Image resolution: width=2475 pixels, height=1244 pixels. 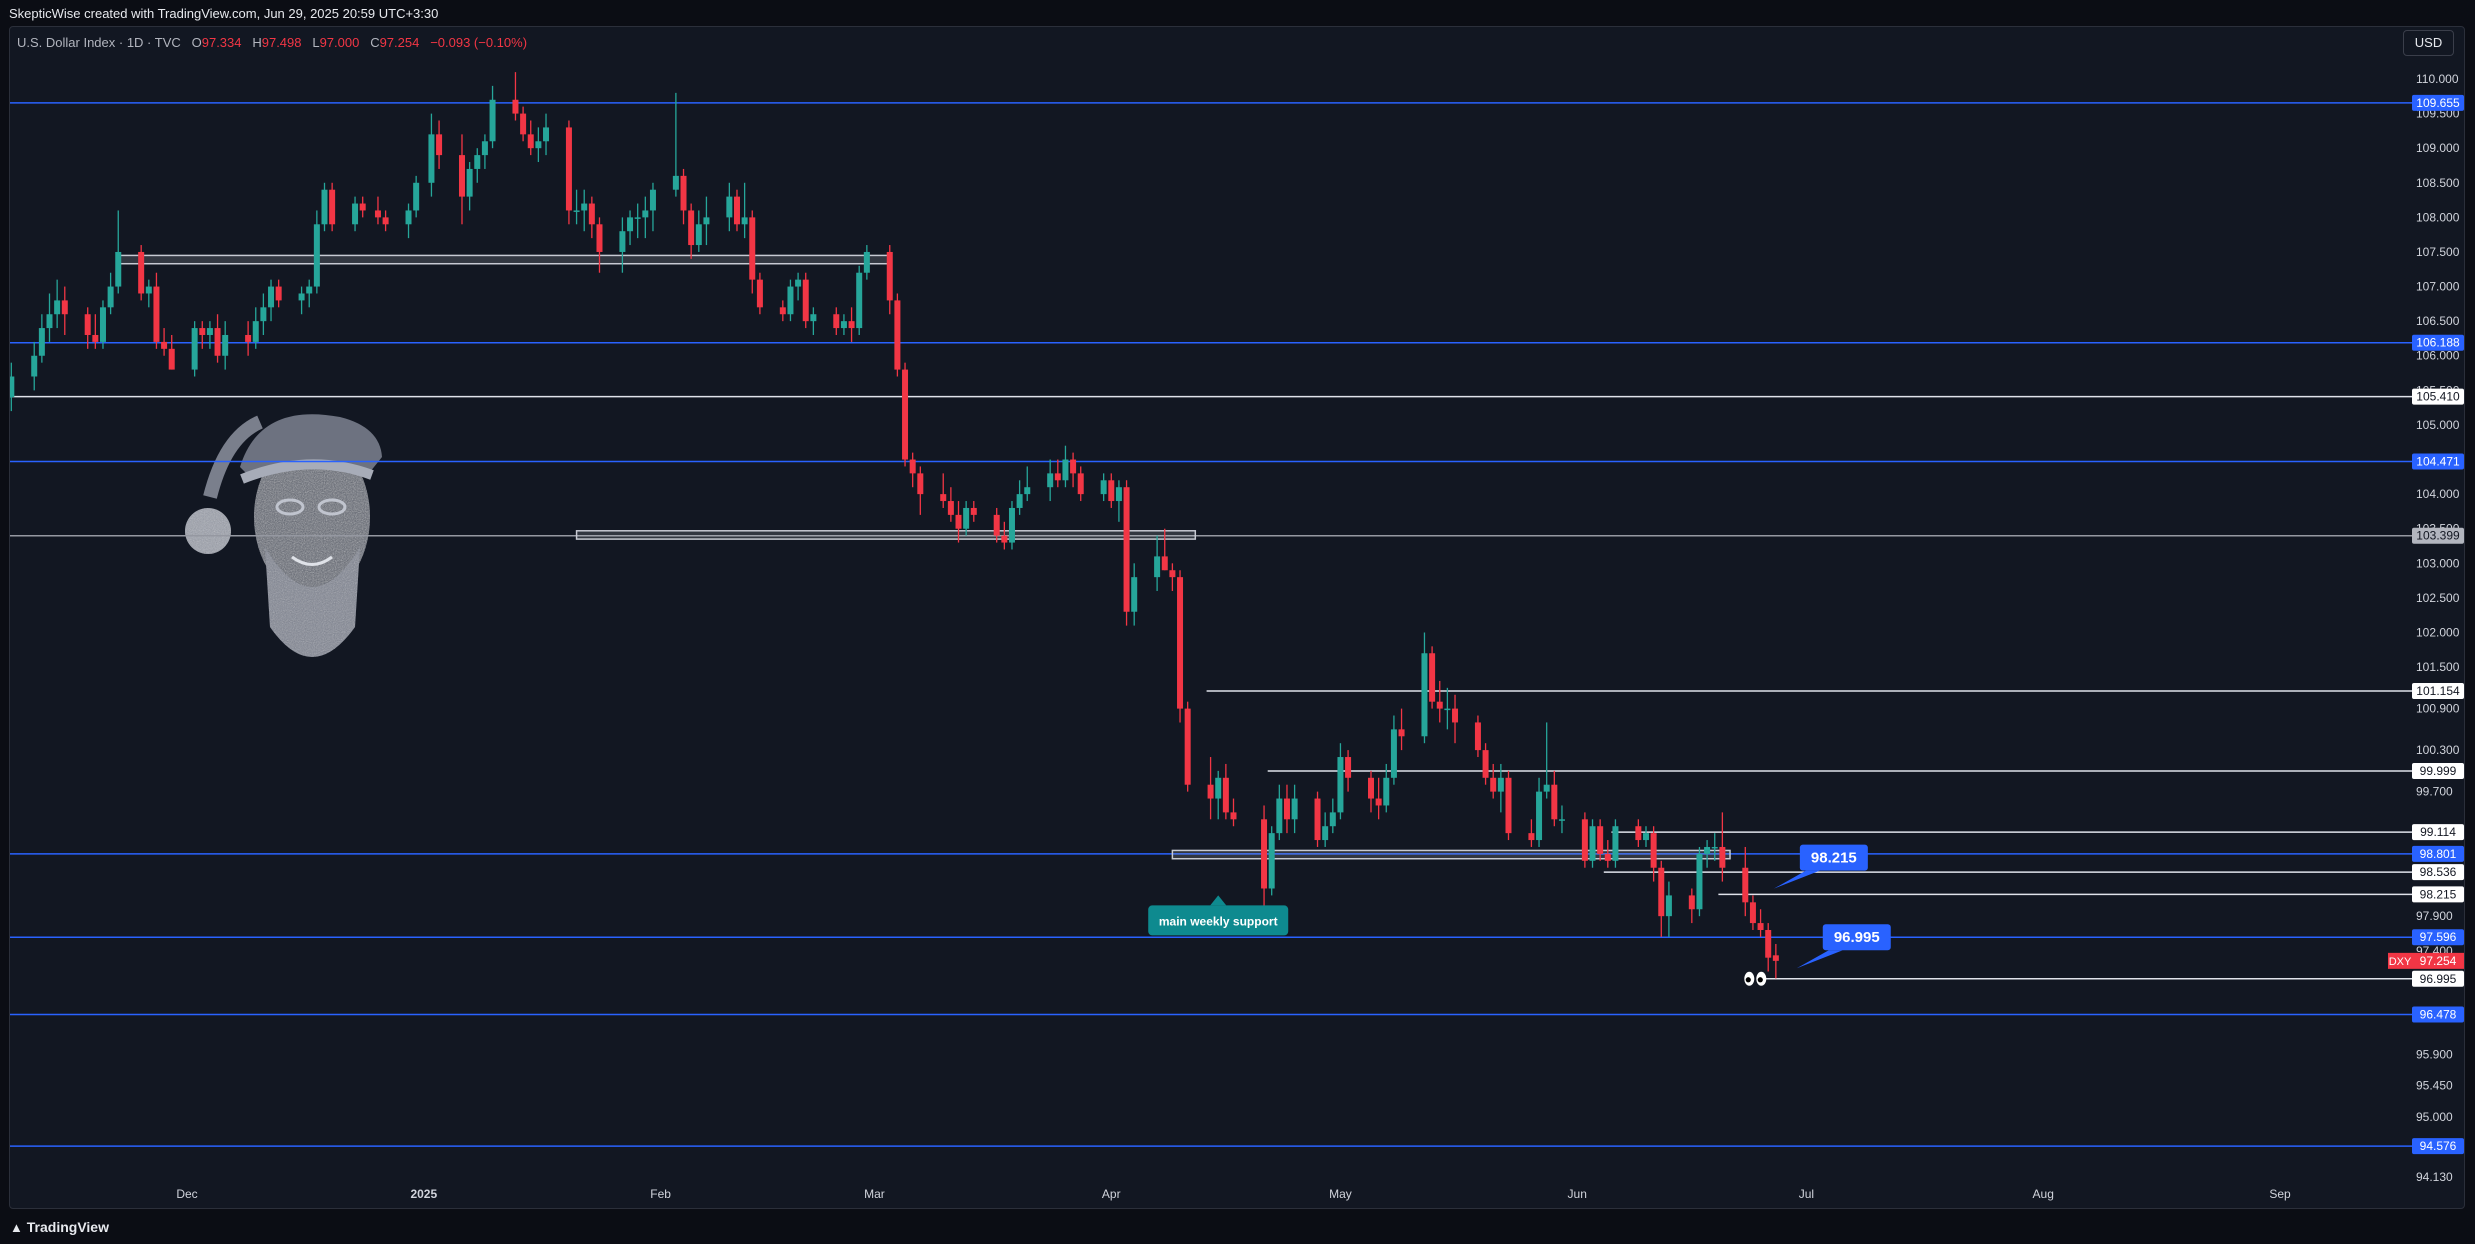 What do you see at coordinates (2438, 872) in the screenshot?
I see `level-price-label: 98.536` at bounding box center [2438, 872].